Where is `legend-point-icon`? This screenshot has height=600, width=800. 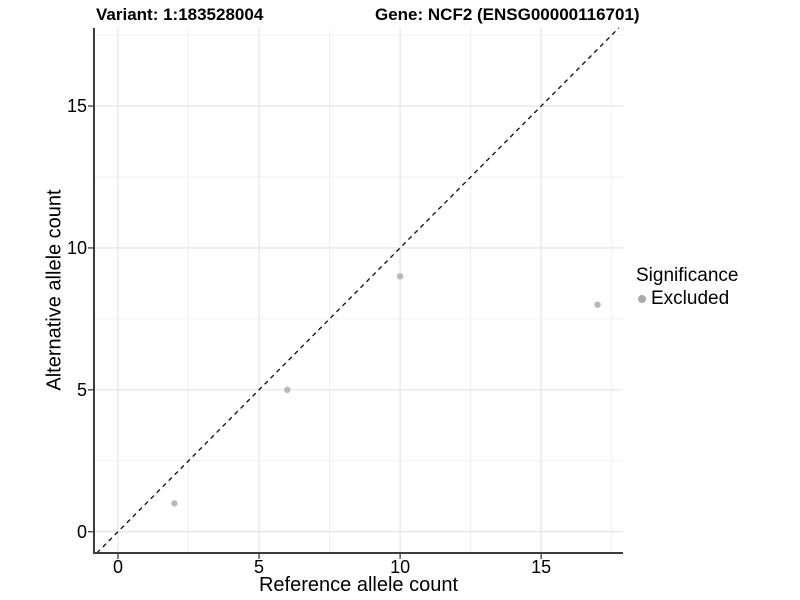 legend-point-icon is located at coordinates (642, 298).